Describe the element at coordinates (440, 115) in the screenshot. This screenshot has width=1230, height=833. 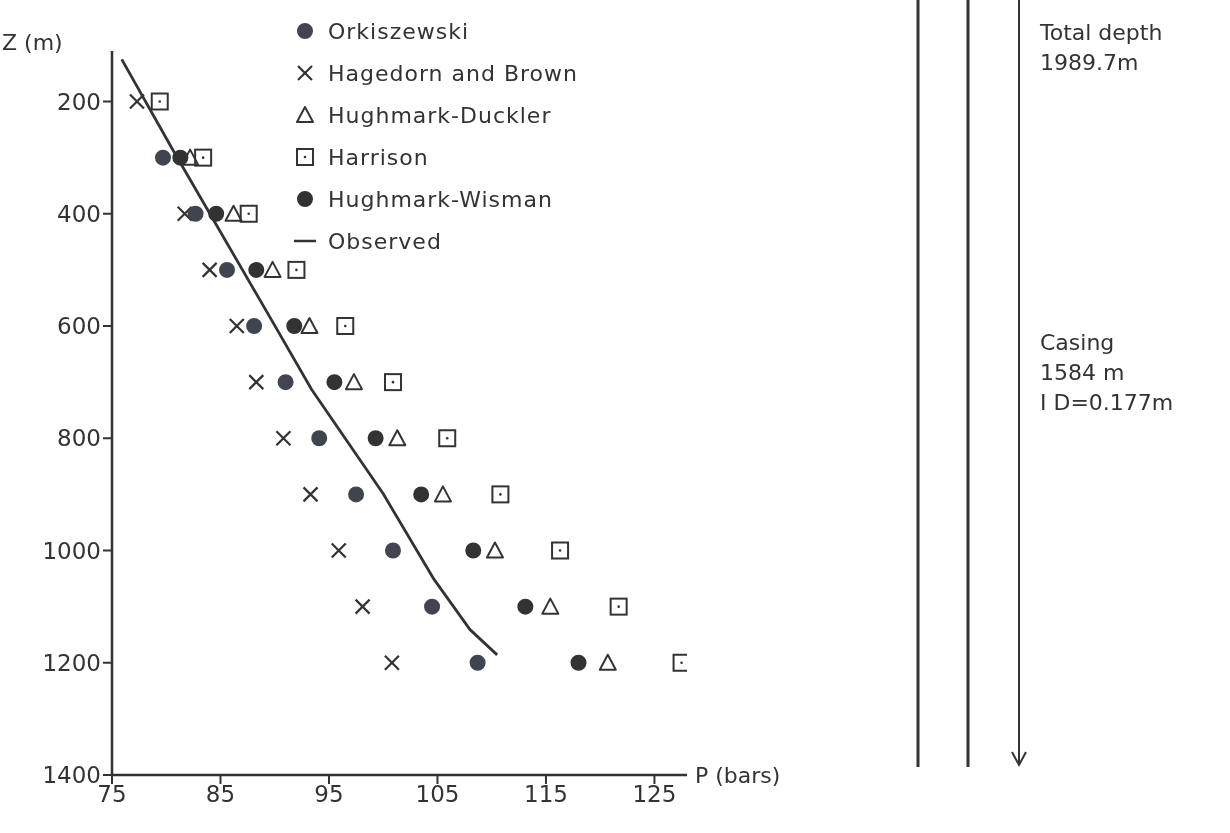
I see `legend-label: Hughmark-Duckler` at that location.